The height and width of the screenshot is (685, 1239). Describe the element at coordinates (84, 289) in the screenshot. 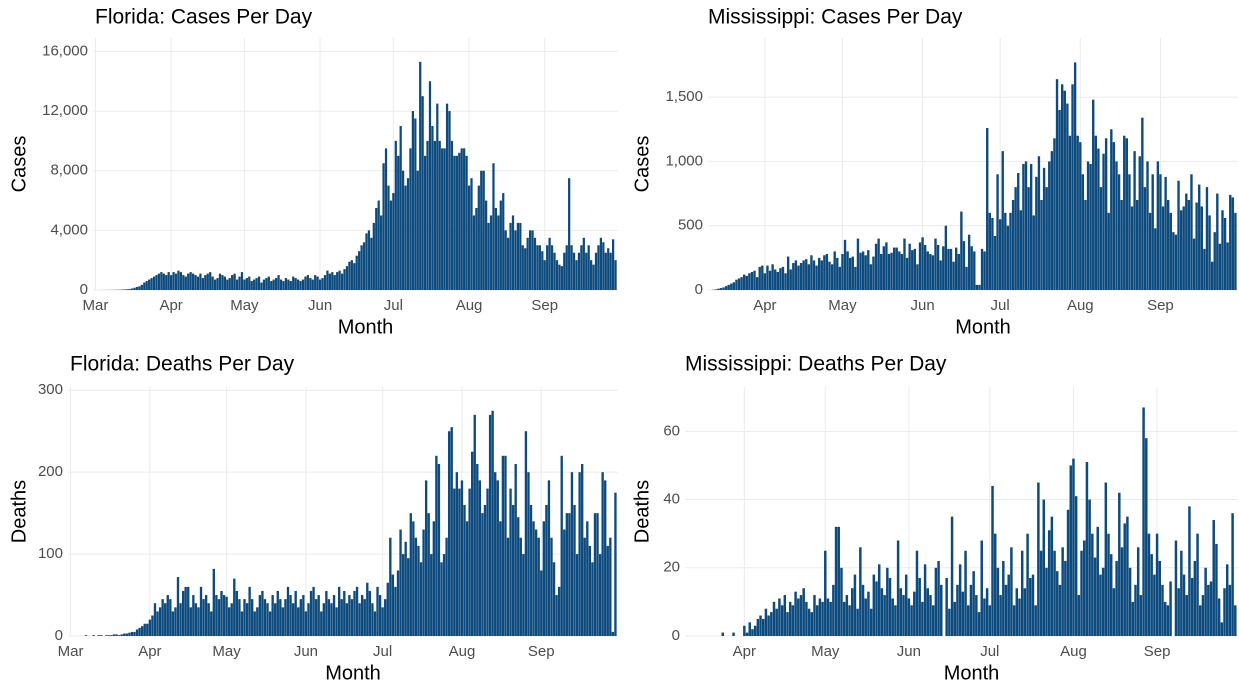

I see `y-tick-label: 0` at that location.